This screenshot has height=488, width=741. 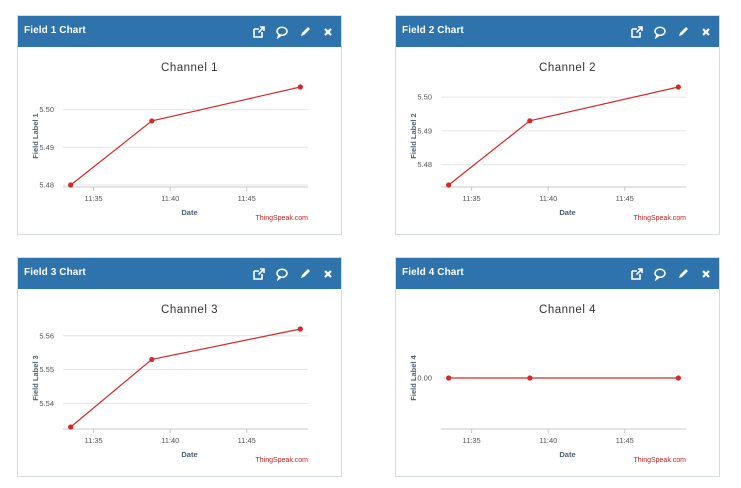 I want to click on card-title: Field 2 Chart, so click(x=433, y=30).